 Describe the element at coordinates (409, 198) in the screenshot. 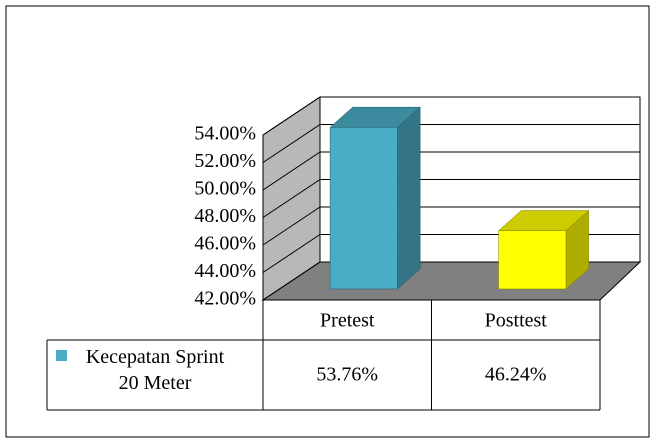

I see `bar-side` at that location.